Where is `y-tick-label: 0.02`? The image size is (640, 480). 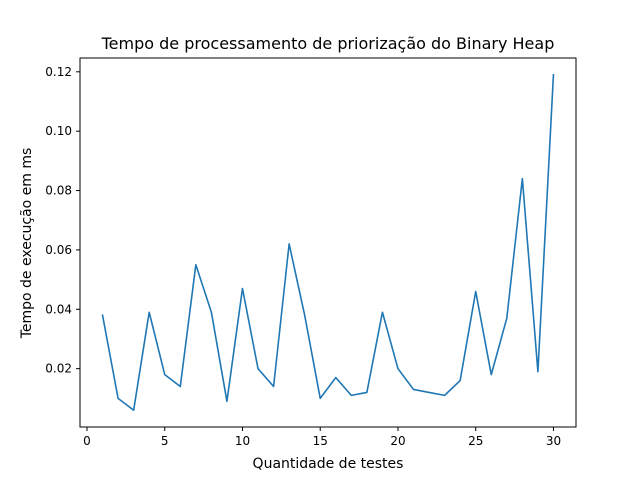 y-tick-label: 0.02 is located at coordinates (58, 369).